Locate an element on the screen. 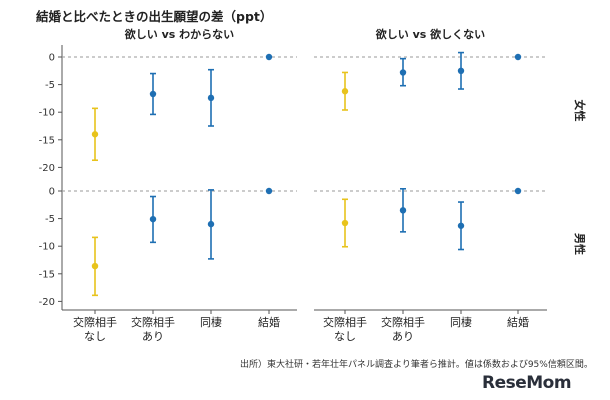 The height and width of the screenshot is (400, 610). panel-column-label: 欲しい vs わからない is located at coordinates (179, 34).